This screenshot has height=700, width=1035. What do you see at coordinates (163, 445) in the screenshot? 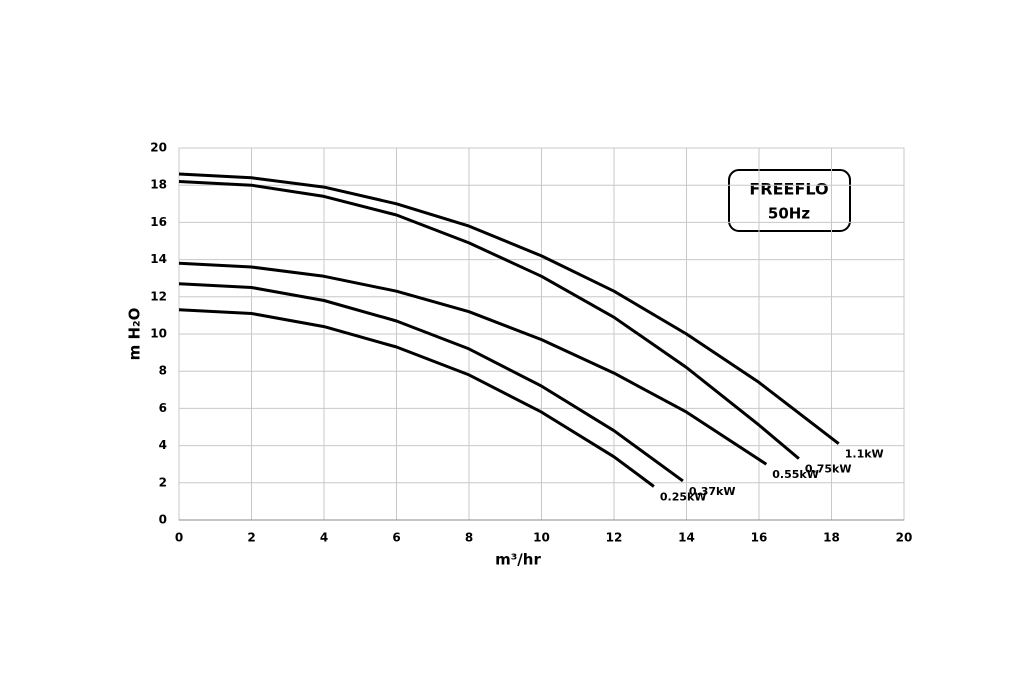
I see `y-tick-label: 4` at bounding box center [163, 445].